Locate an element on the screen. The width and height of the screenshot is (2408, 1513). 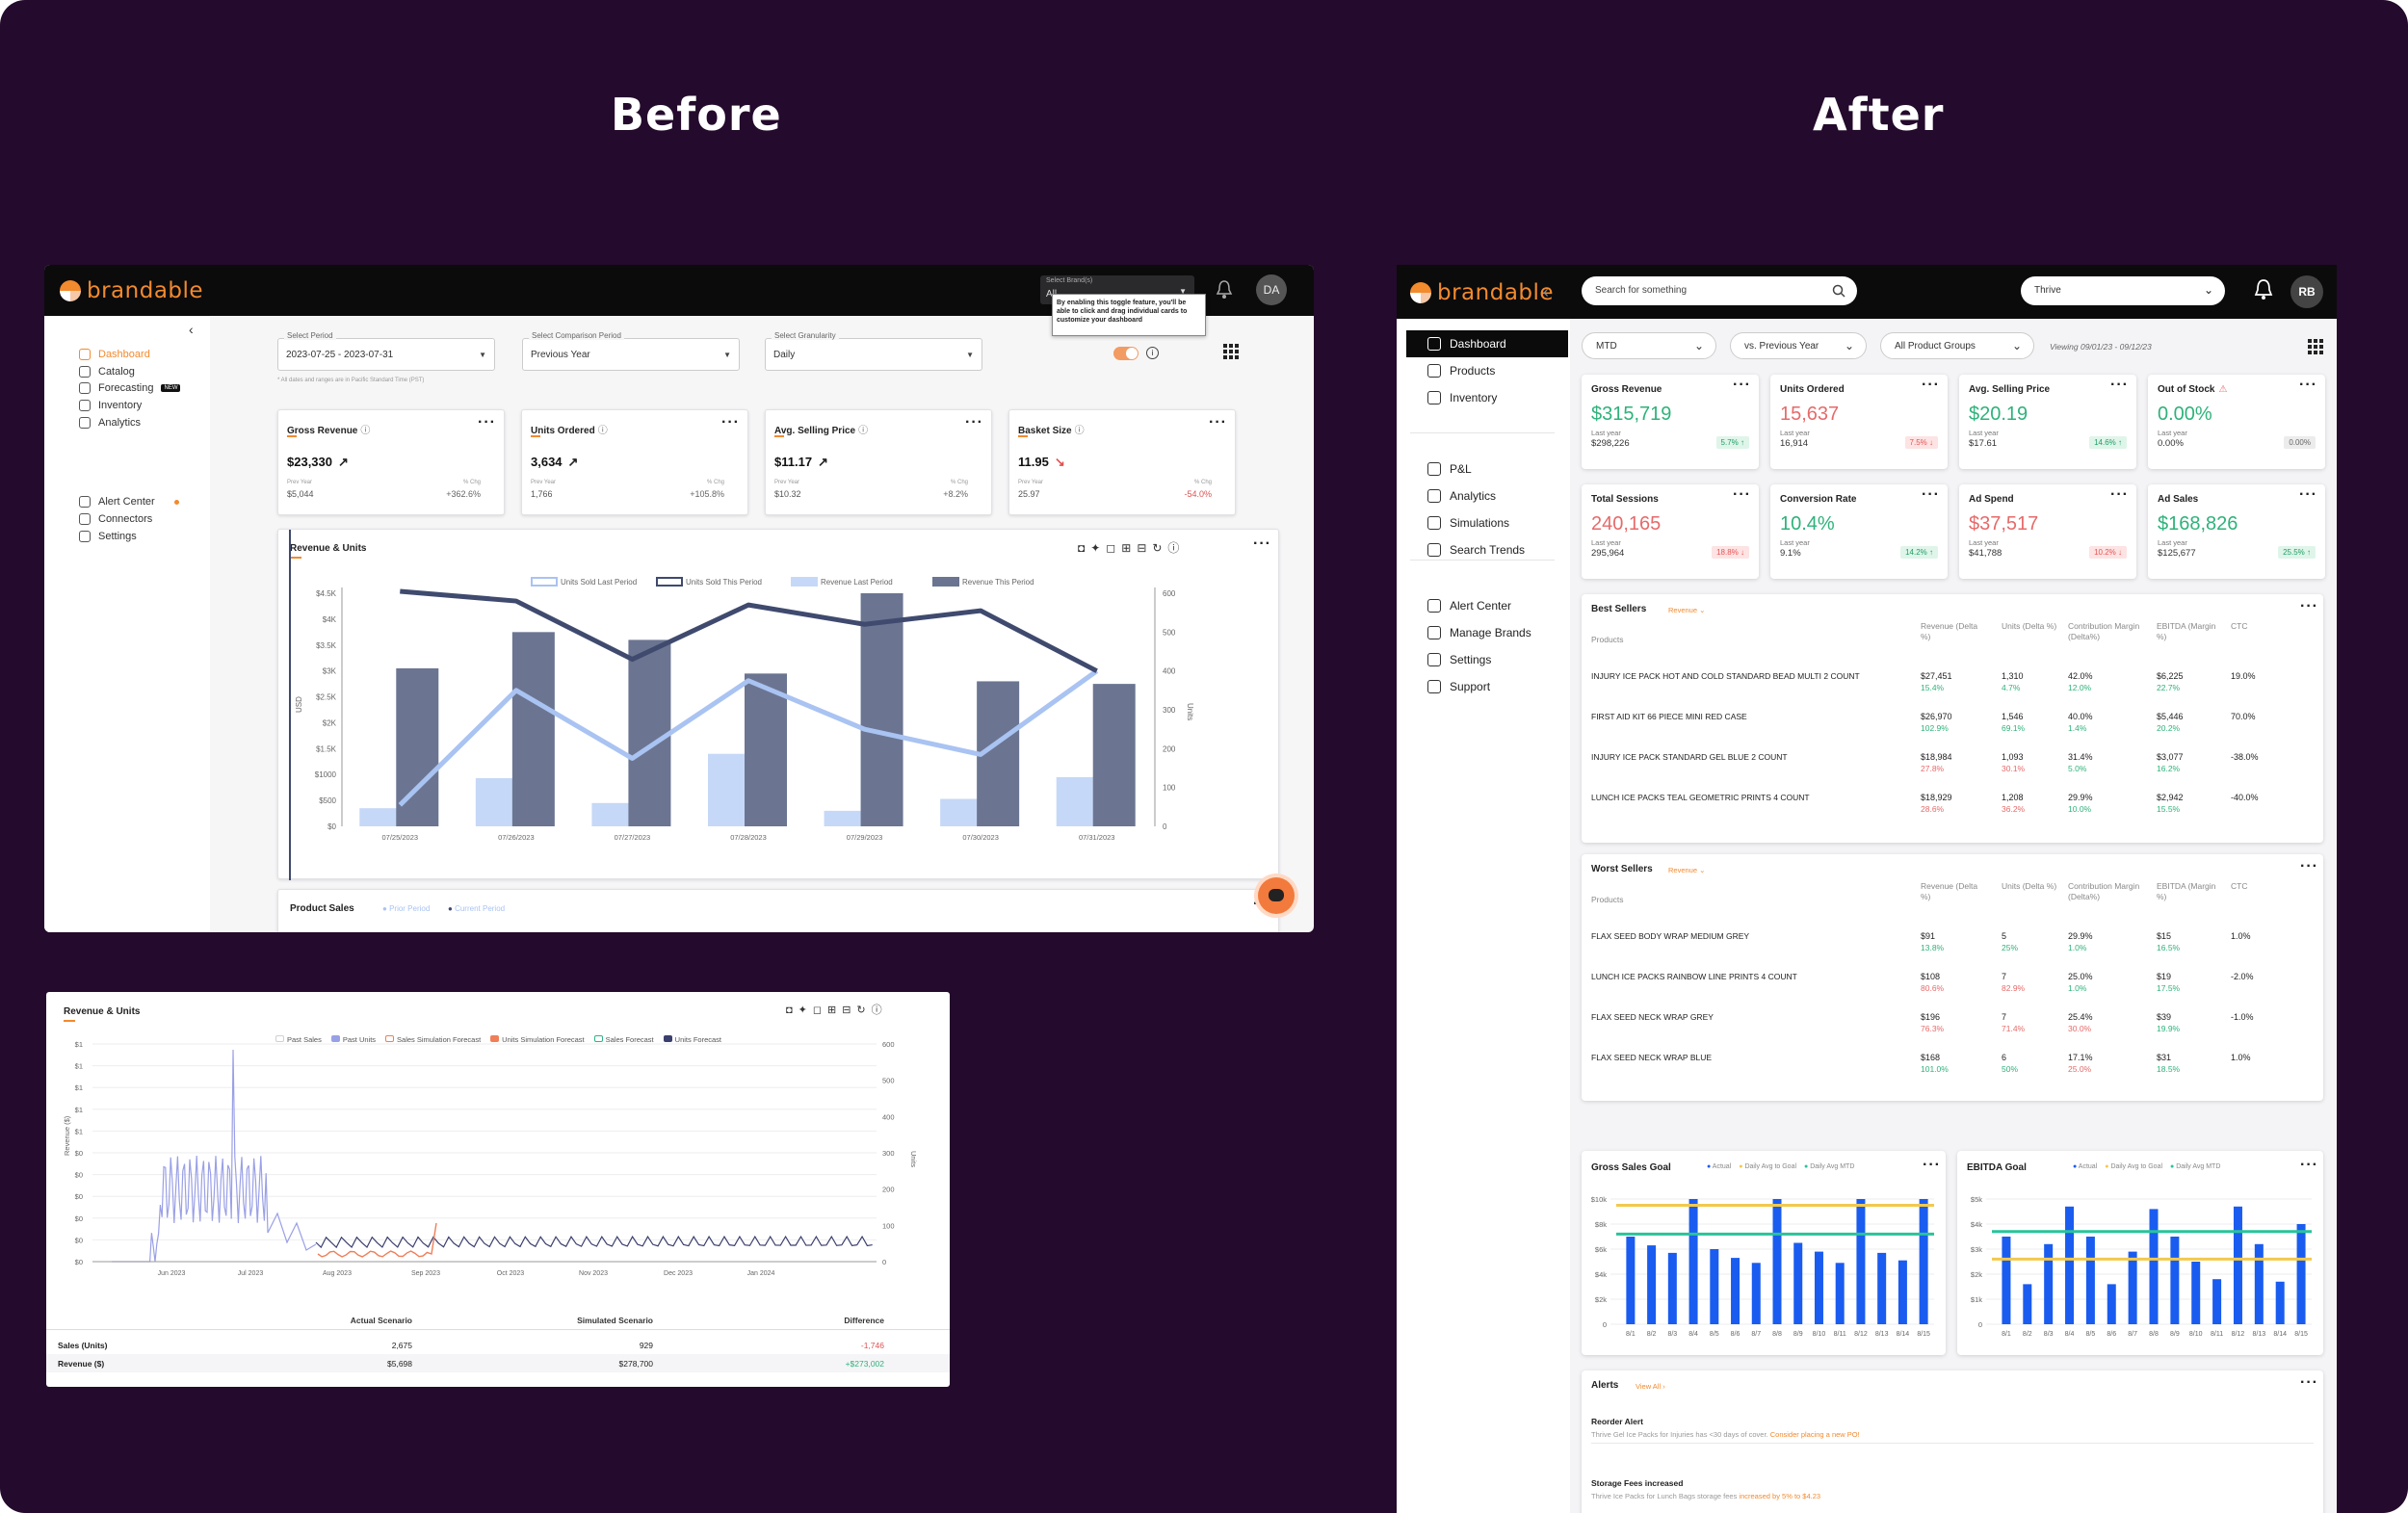
line-units-last is located at coordinates (748, 737).